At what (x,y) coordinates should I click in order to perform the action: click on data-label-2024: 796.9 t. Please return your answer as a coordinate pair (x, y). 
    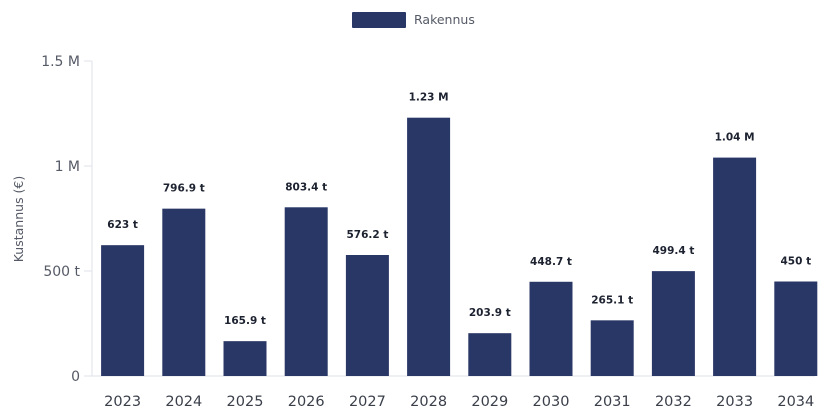
    Looking at the image, I should click on (184, 189).